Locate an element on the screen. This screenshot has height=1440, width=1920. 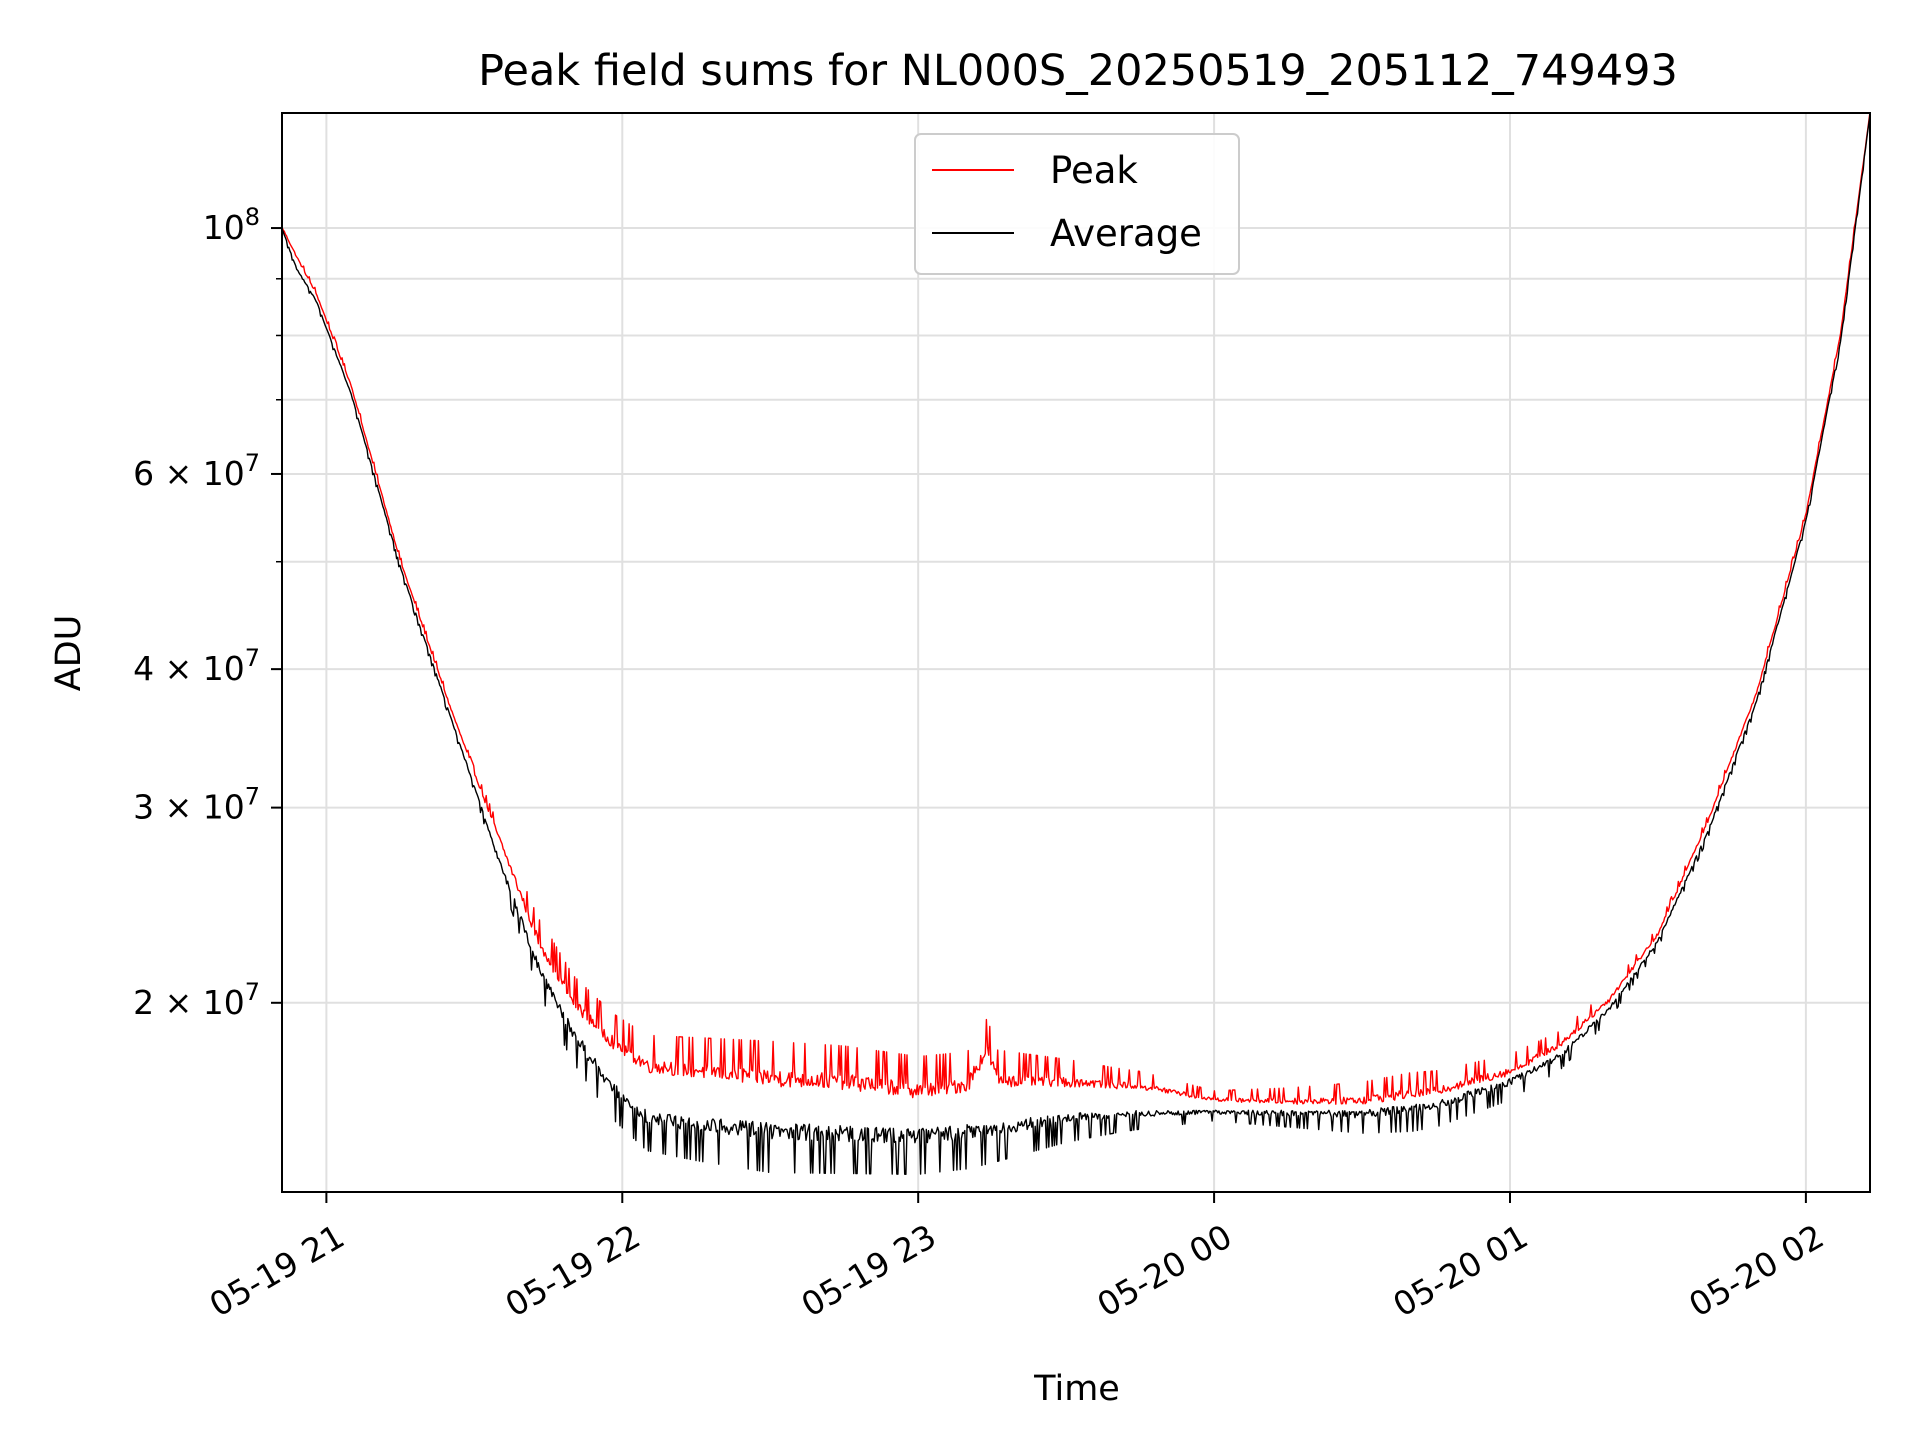
y-tick-label: 3 × 107 is located at coordinates (196, 805).